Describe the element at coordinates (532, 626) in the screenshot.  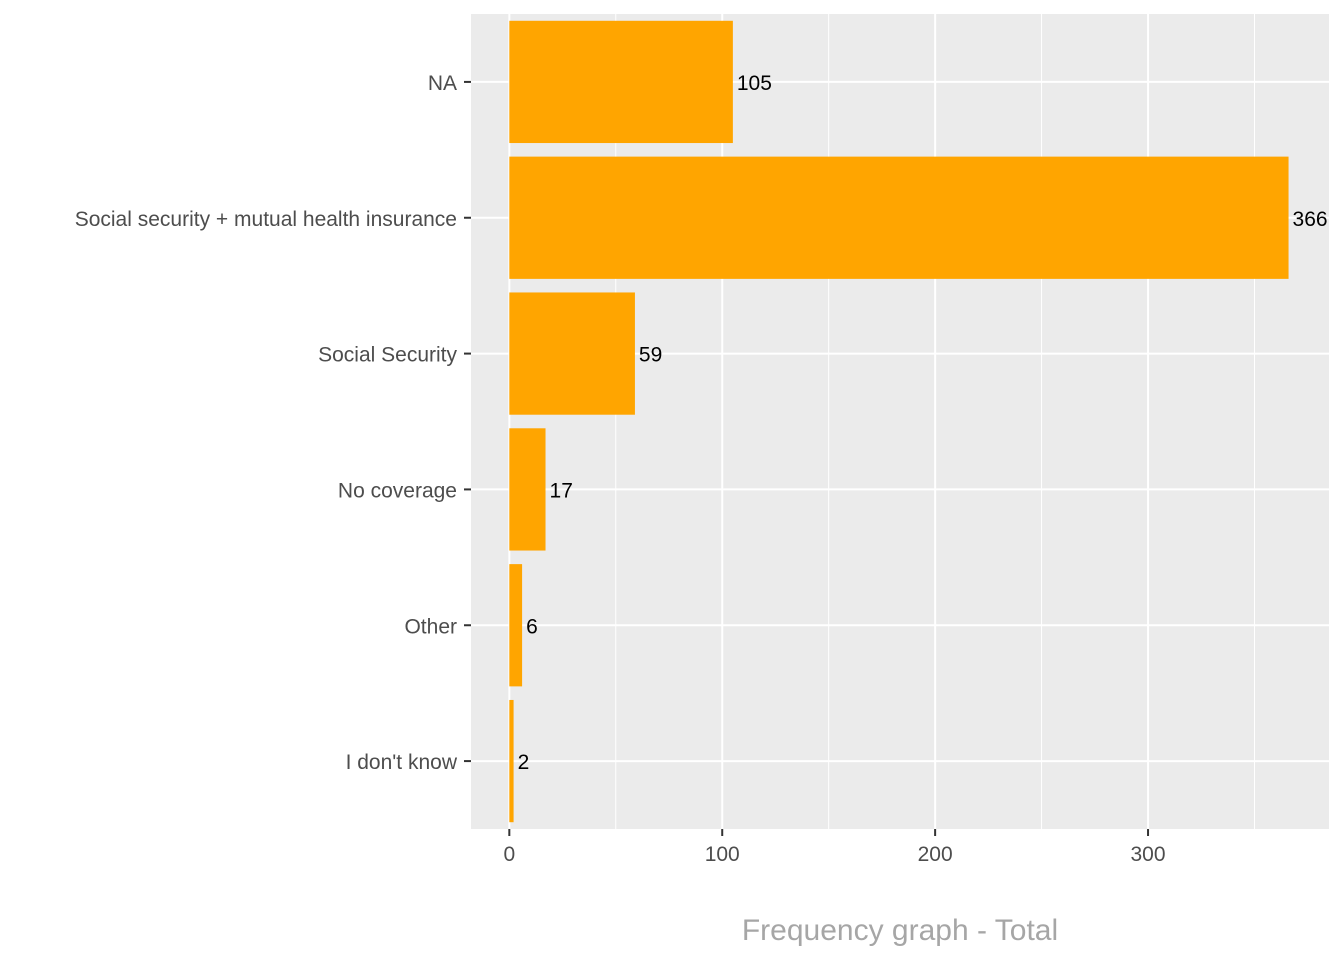
I see `data-label: 6` at that location.